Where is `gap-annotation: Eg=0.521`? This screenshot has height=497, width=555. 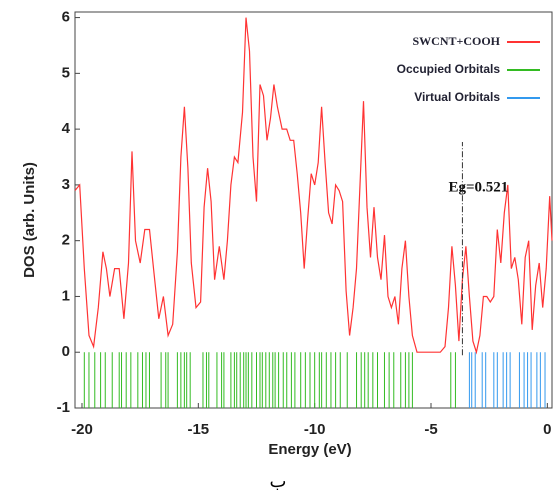 gap-annotation: Eg=0.521 is located at coordinates (479, 187).